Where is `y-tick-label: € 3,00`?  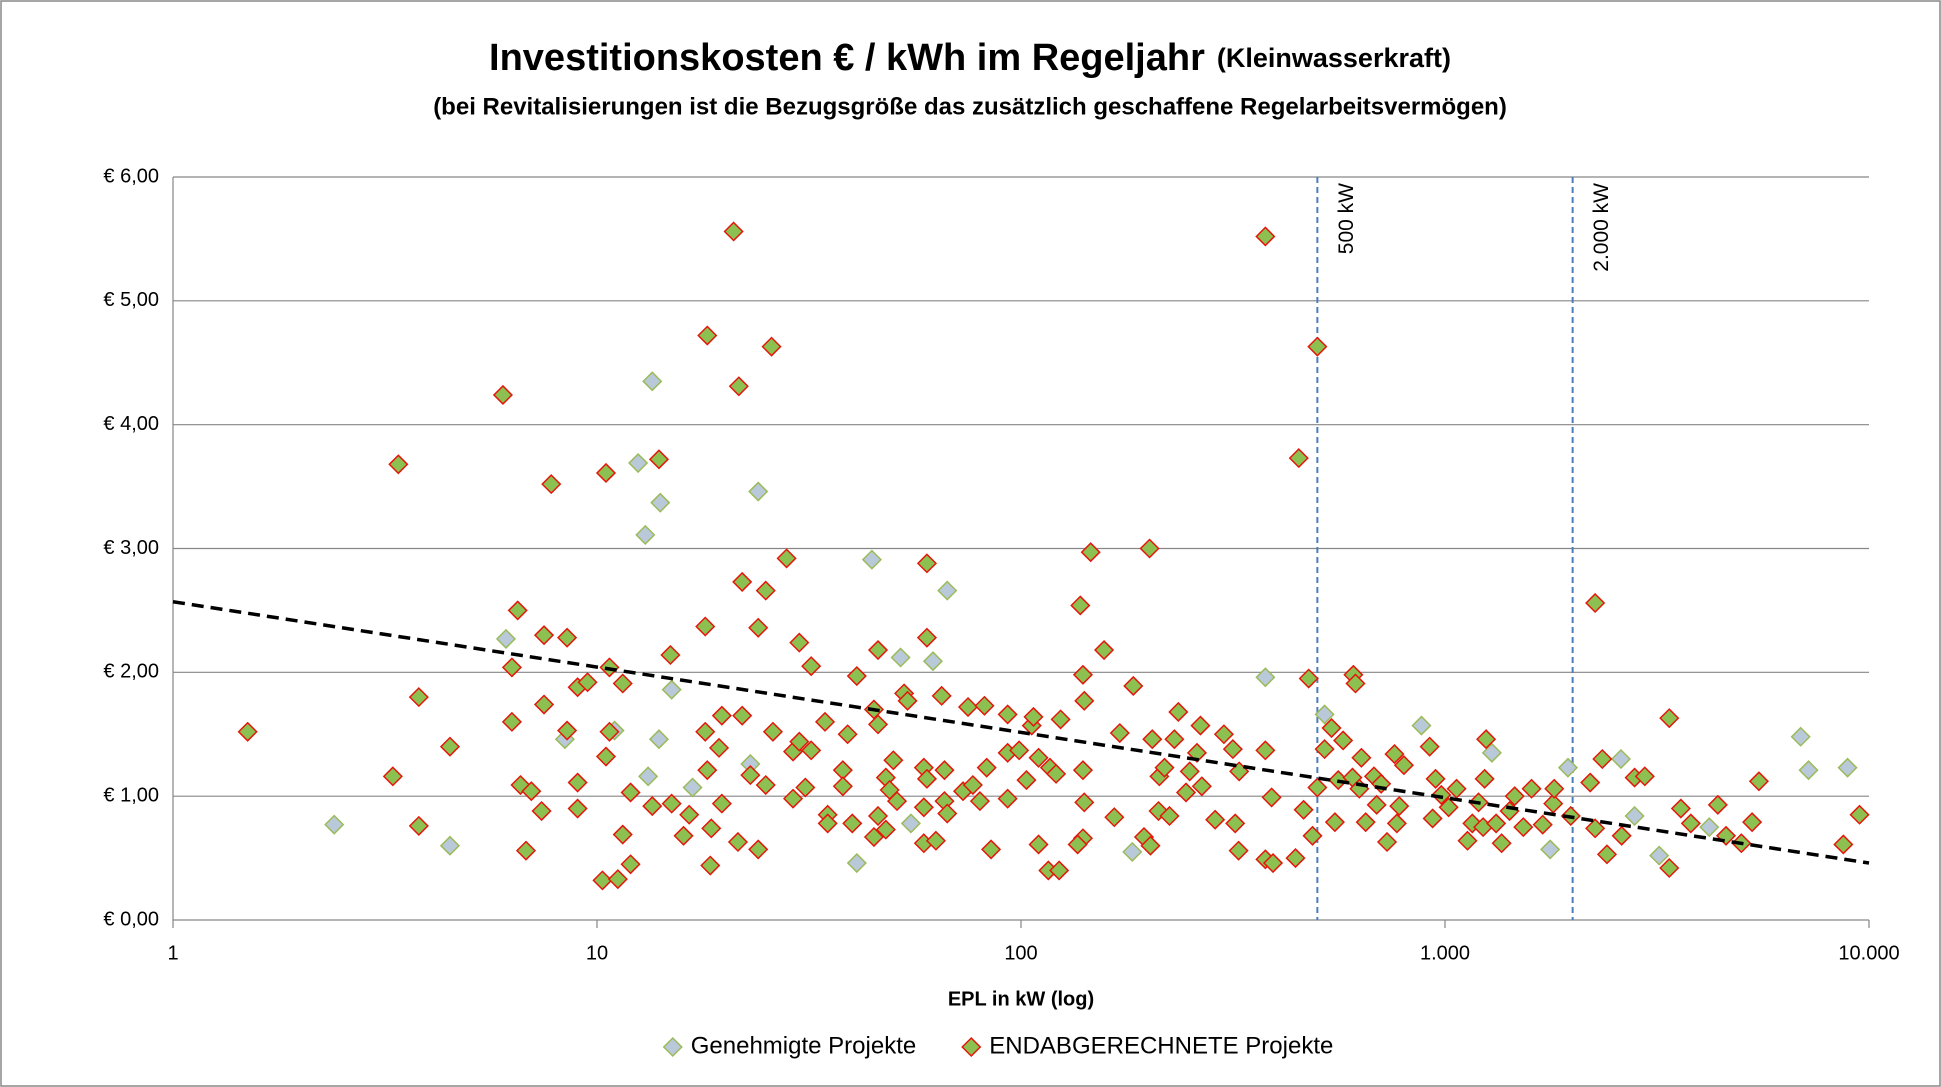 y-tick-label: € 3,00 is located at coordinates (131, 548).